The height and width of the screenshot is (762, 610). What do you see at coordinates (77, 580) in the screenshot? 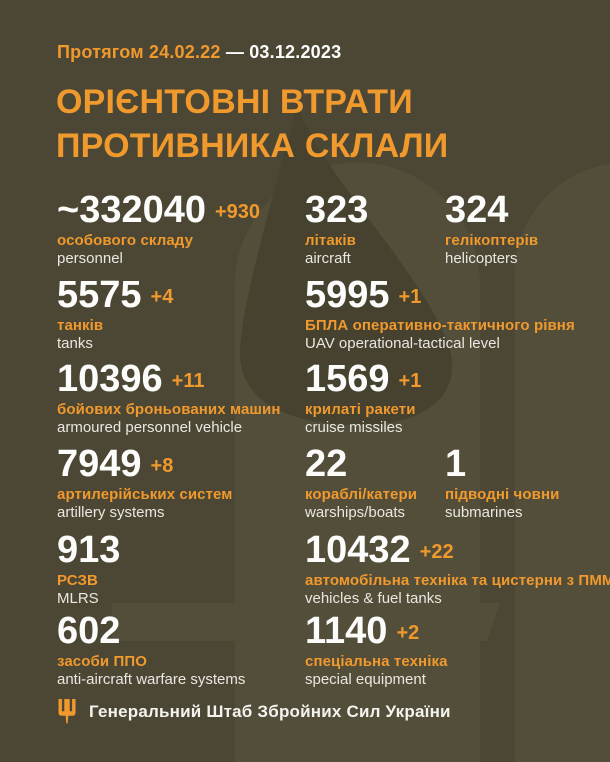
I see `stat-label-uk: РСЗВ` at bounding box center [77, 580].